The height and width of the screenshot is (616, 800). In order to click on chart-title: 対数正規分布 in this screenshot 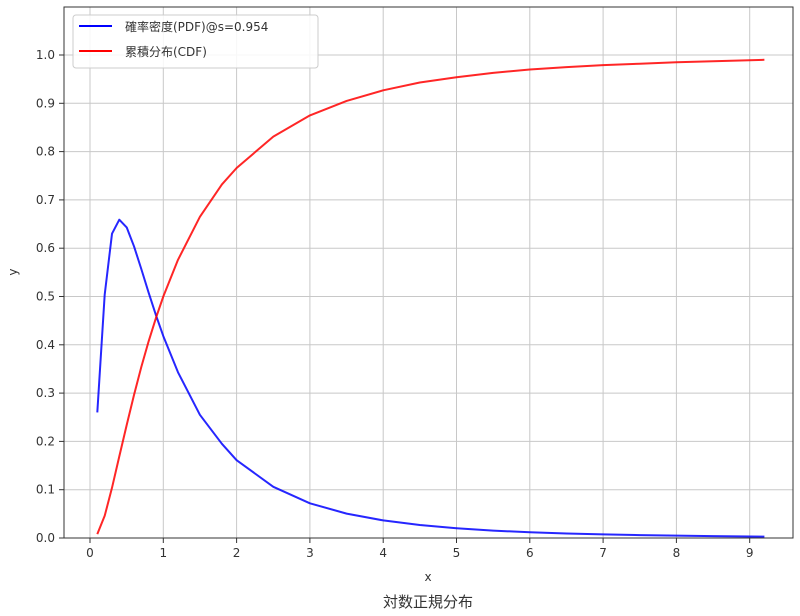, I will do `click(428, 602)`.